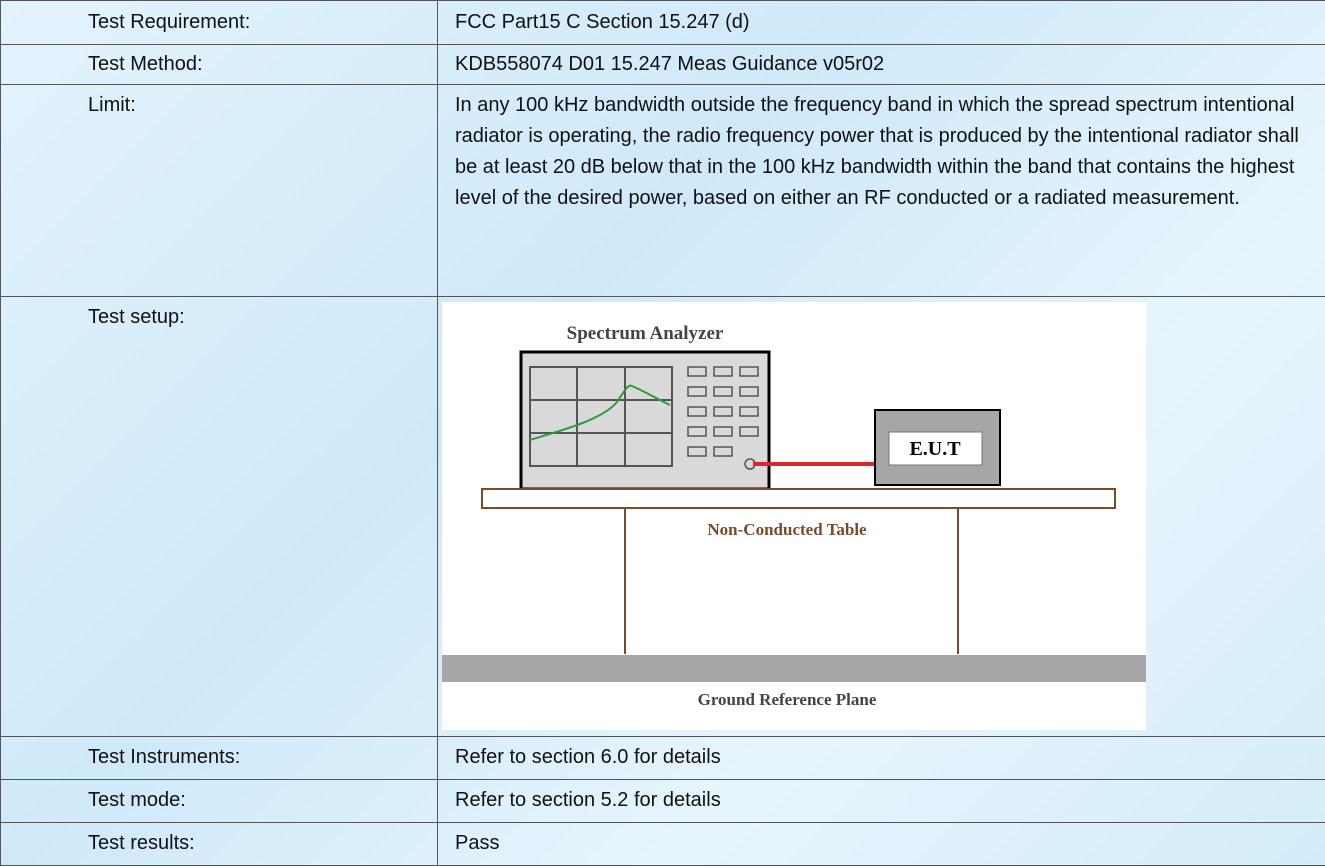 The width and height of the screenshot is (1325, 866). Describe the element at coordinates (787, 529) in the screenshot. I see `table-label: Non-Conducted Table` at that location.